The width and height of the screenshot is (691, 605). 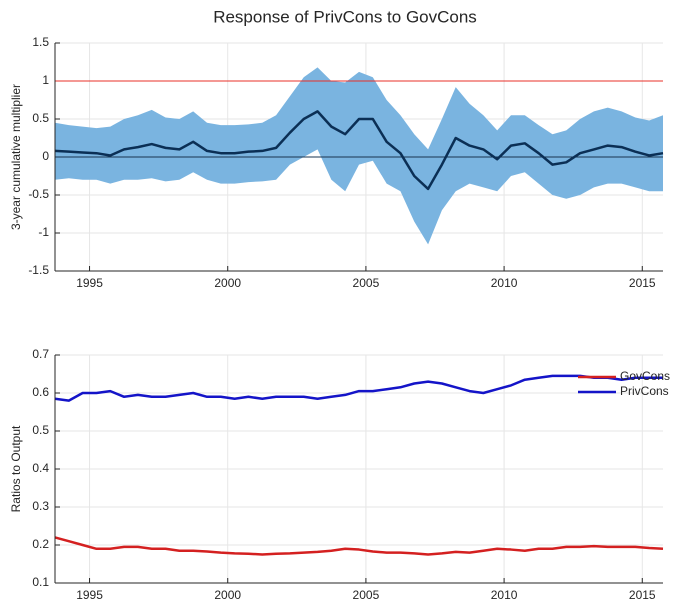 What do you see at coordinates (16, 468) in the screenshot?
I see `y-axis-label: Ratios to Output` at bounding box center [16, 468].